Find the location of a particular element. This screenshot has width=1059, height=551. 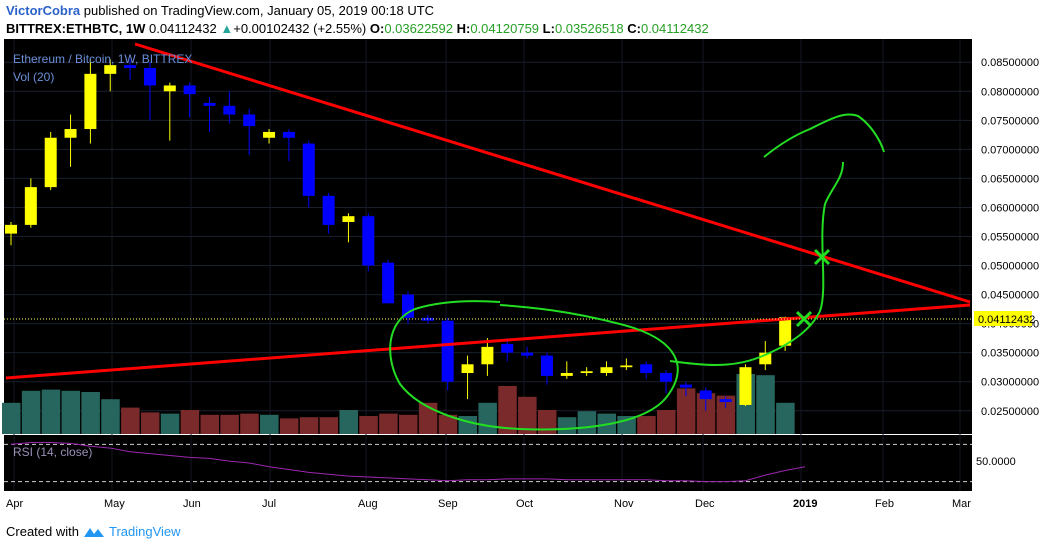

time-tick-label: Mar is located at coordinates (961, 504).